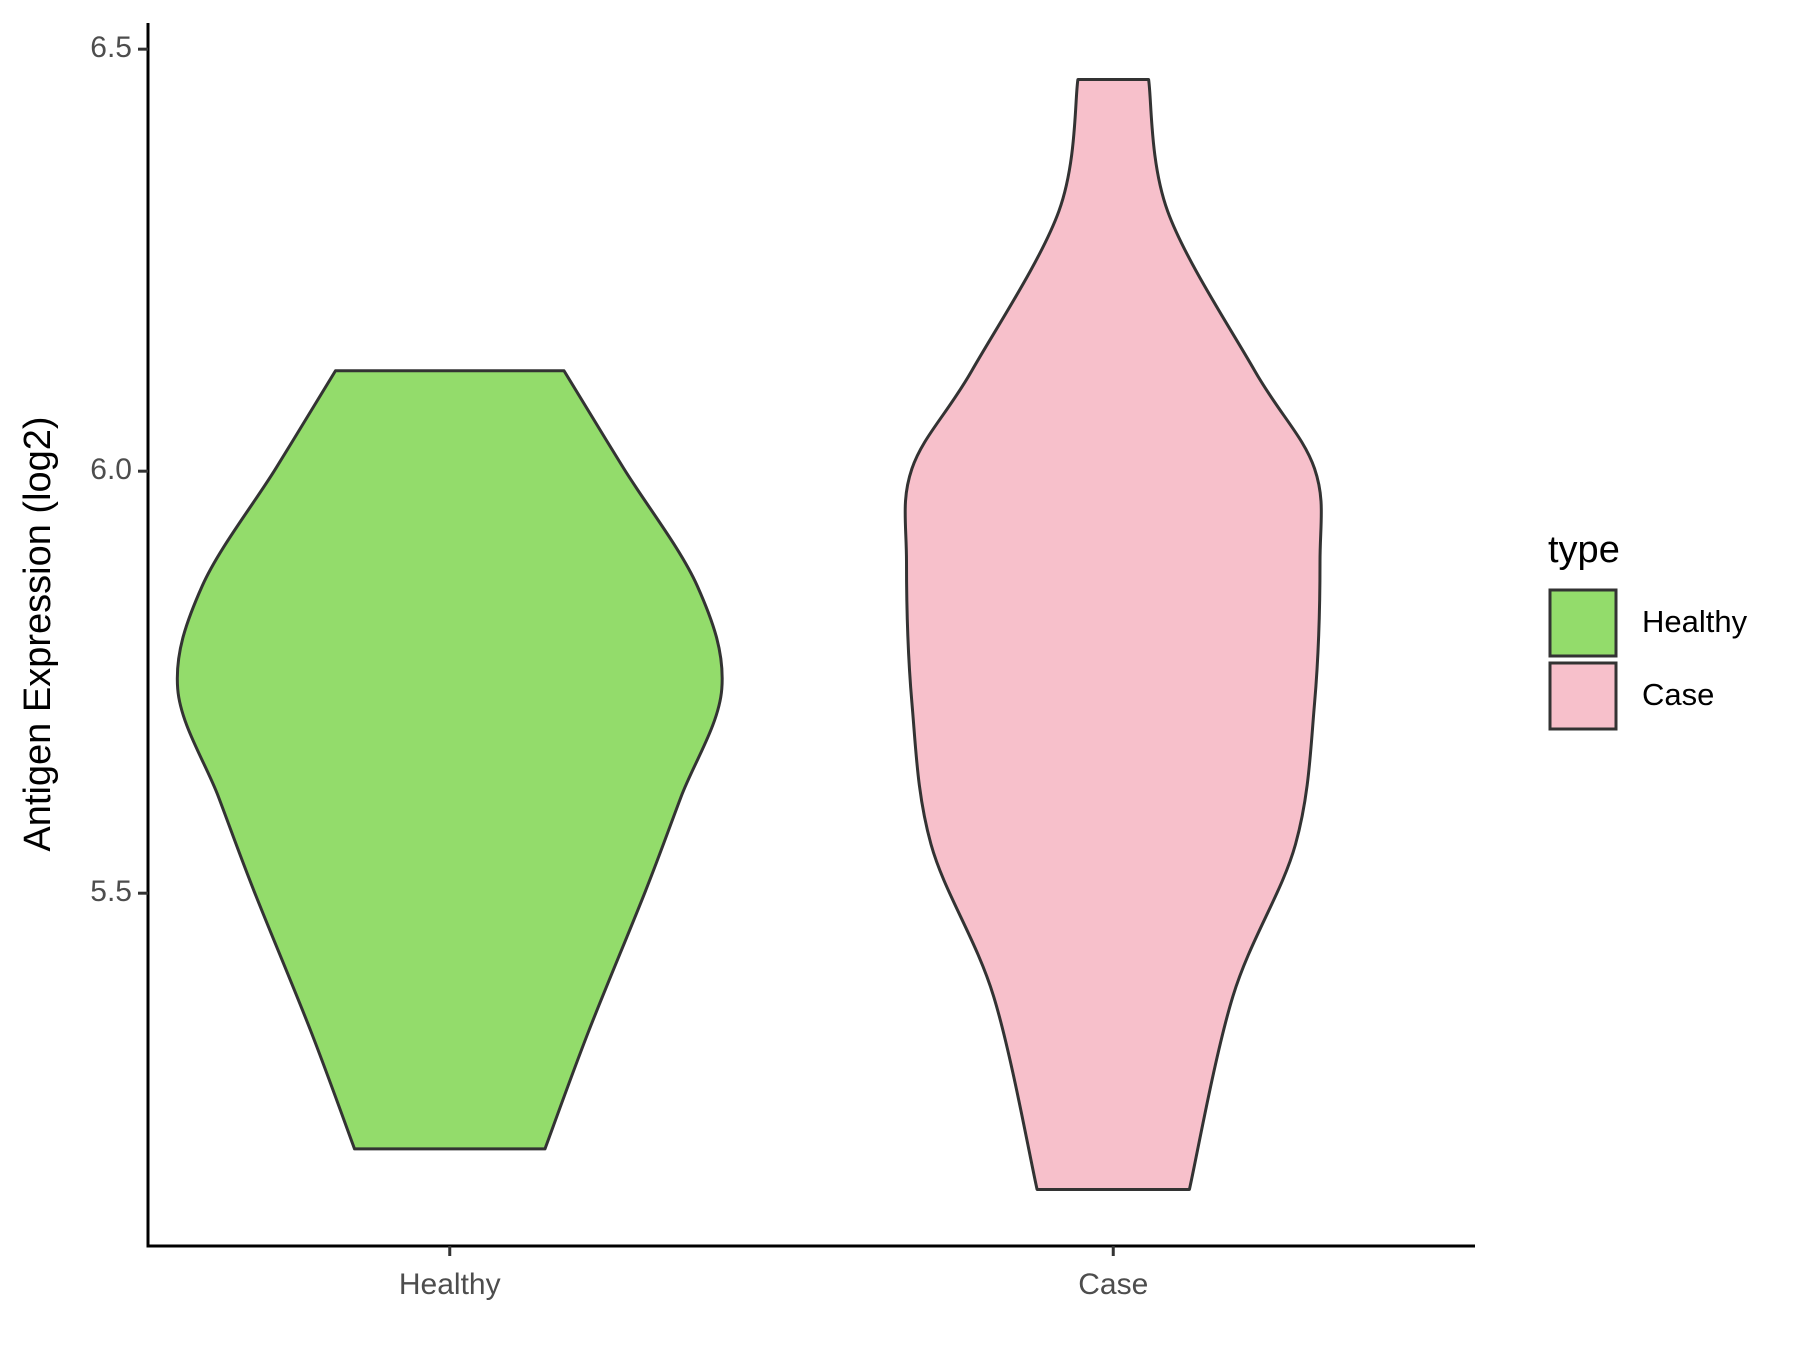 Image resolution: width=1800 pixels, height=1350 pixels. I want to click on y-tick-label: 6.0, so click(111, 469).